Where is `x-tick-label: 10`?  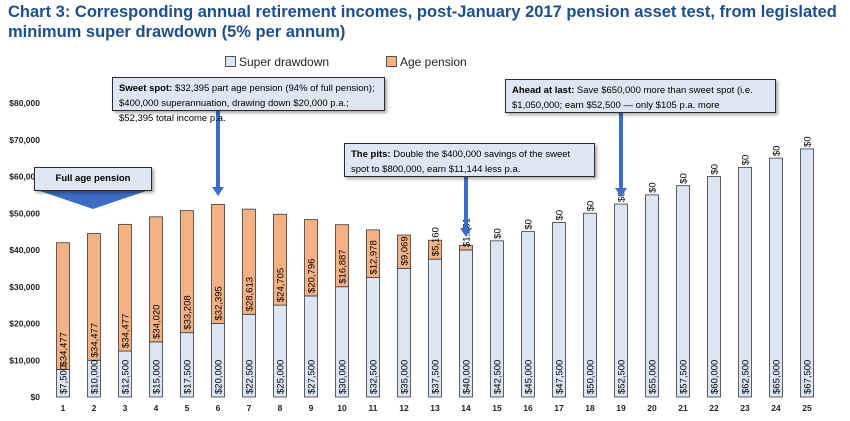
x-tick-label: 10 is located at coordinates (342, 408).